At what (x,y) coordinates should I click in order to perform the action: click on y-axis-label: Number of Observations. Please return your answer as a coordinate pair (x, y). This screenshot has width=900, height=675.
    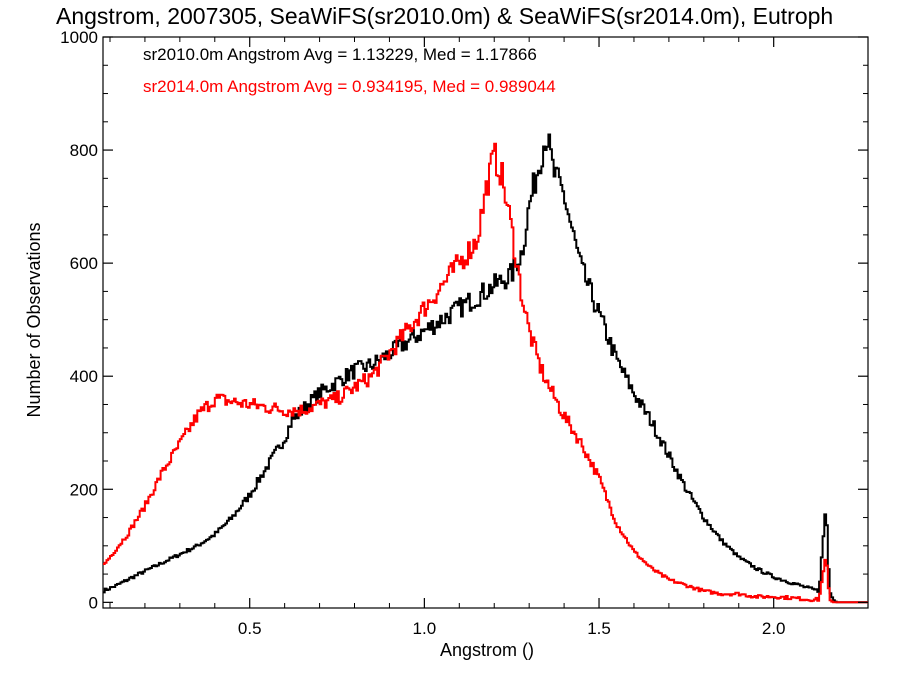
    Looking at the image, I should click on (34, 319).